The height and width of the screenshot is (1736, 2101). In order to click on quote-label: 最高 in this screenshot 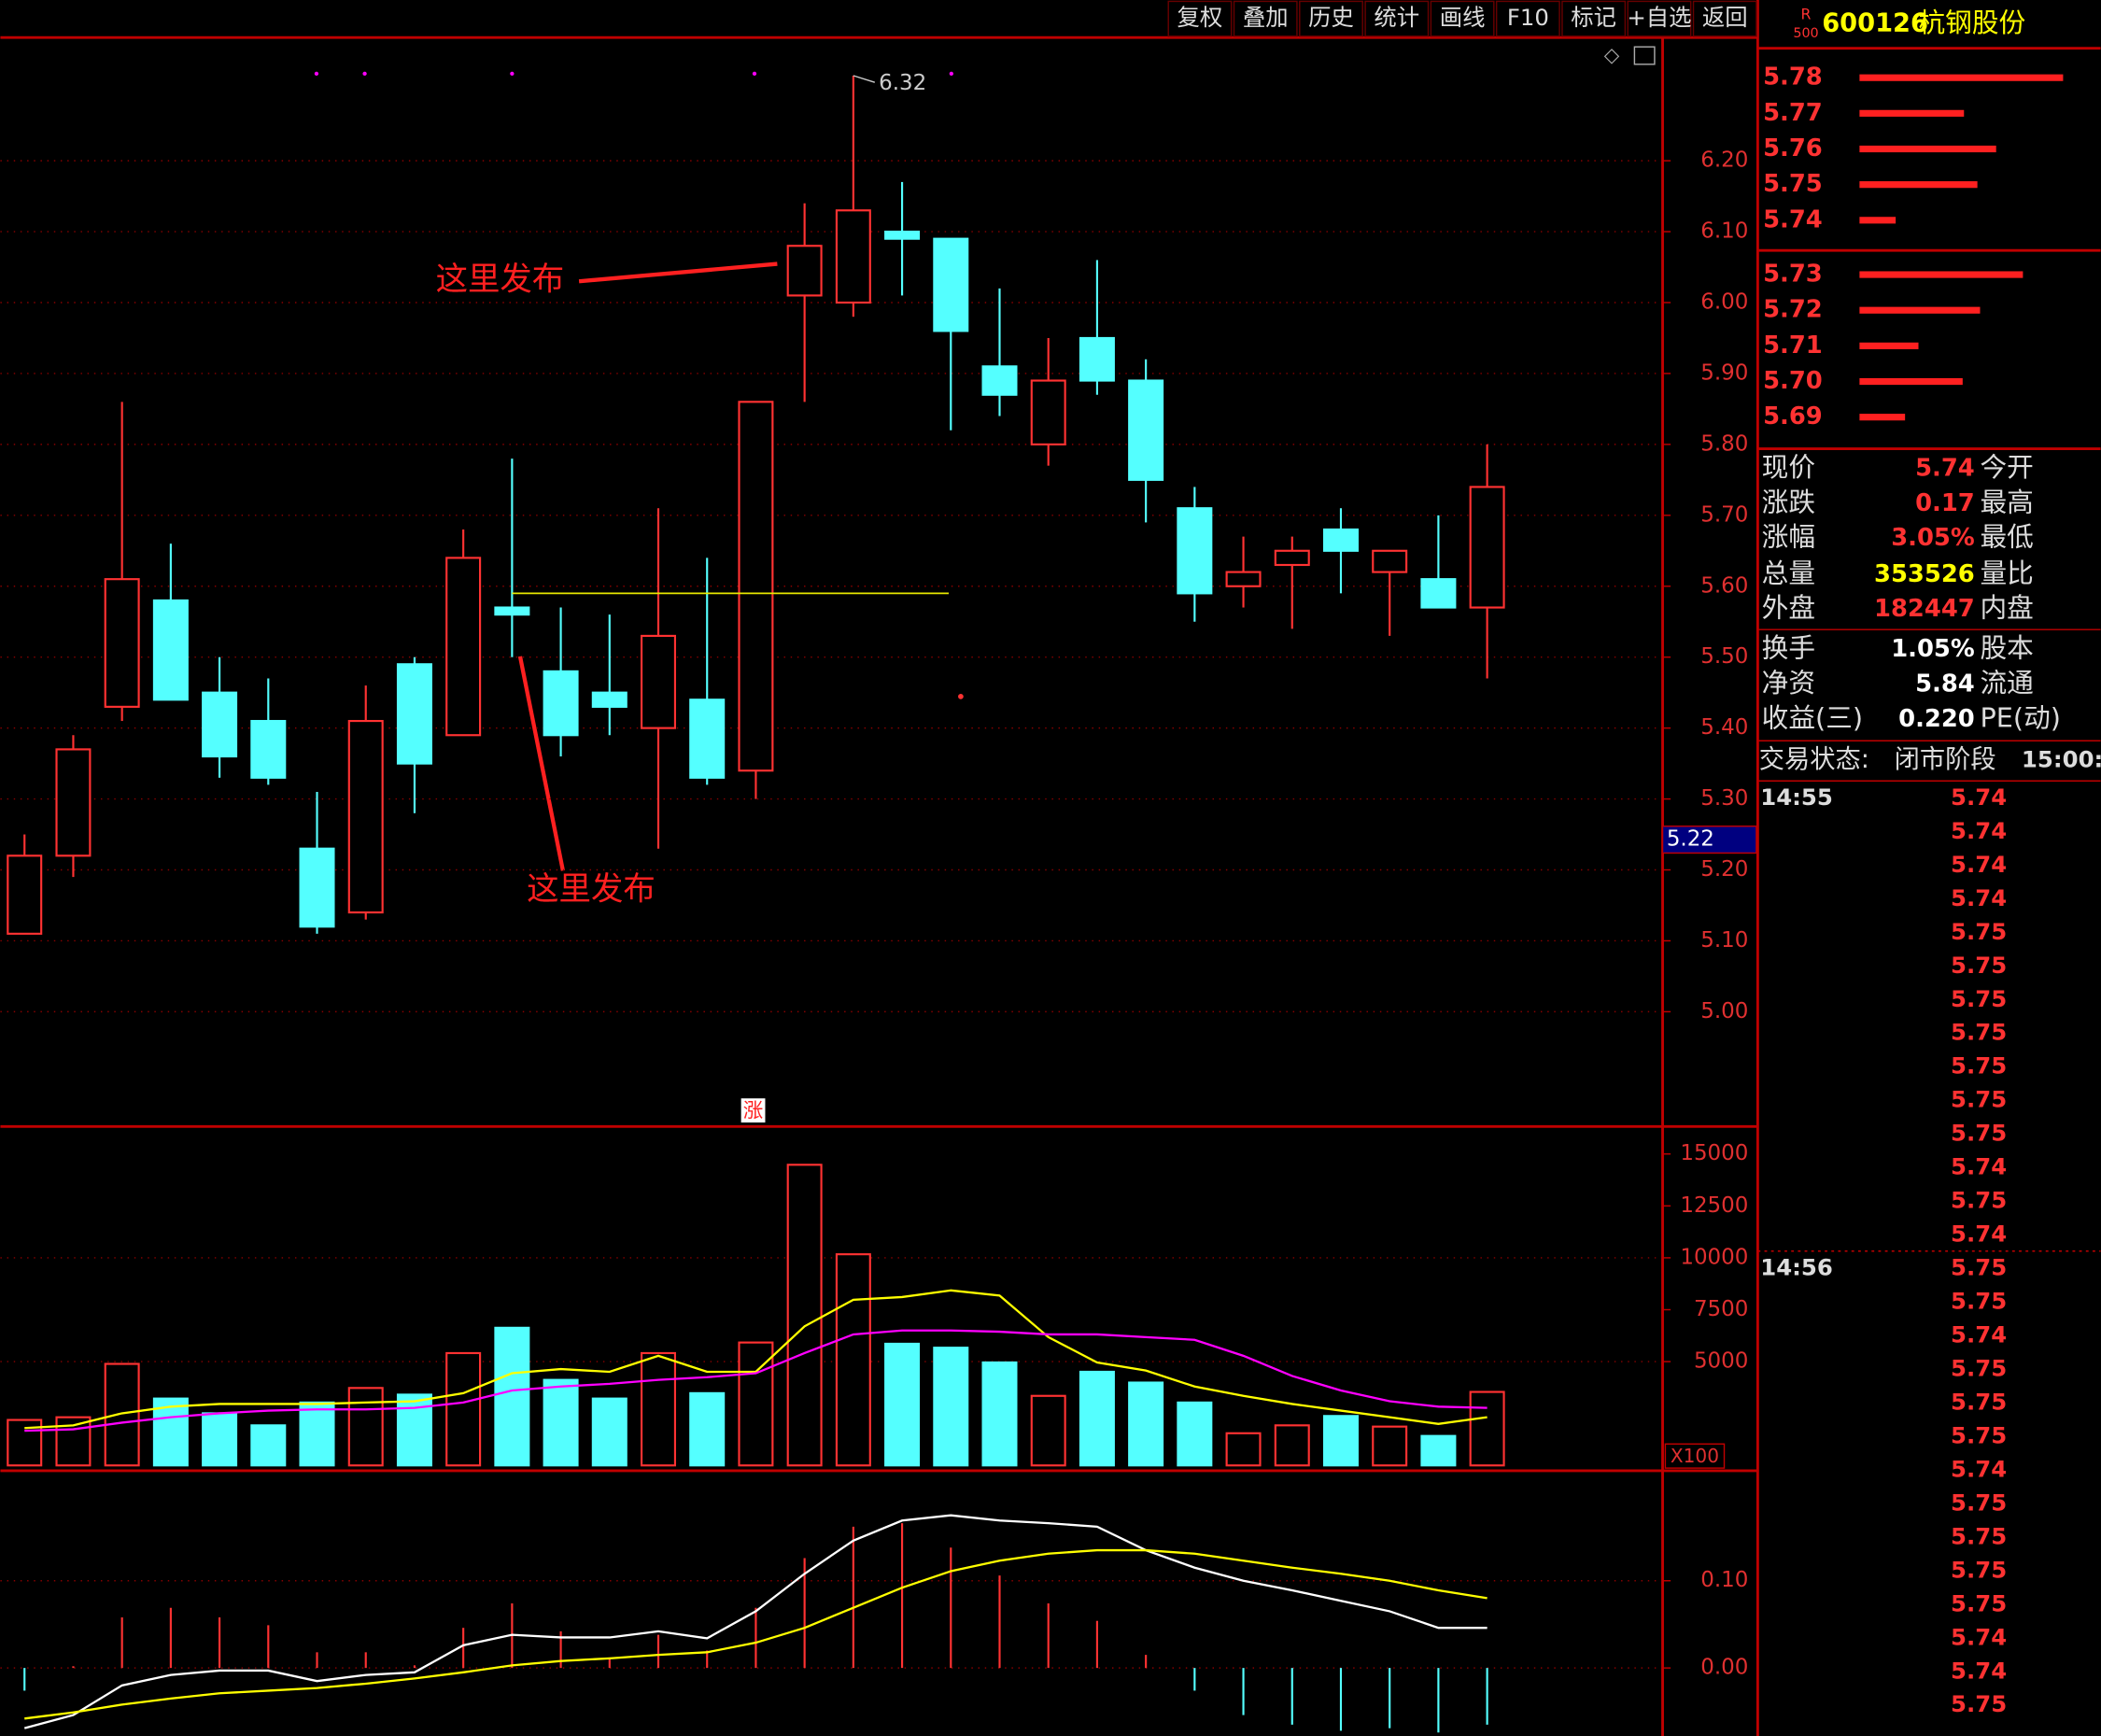, I will do `click(2006, 502)`.